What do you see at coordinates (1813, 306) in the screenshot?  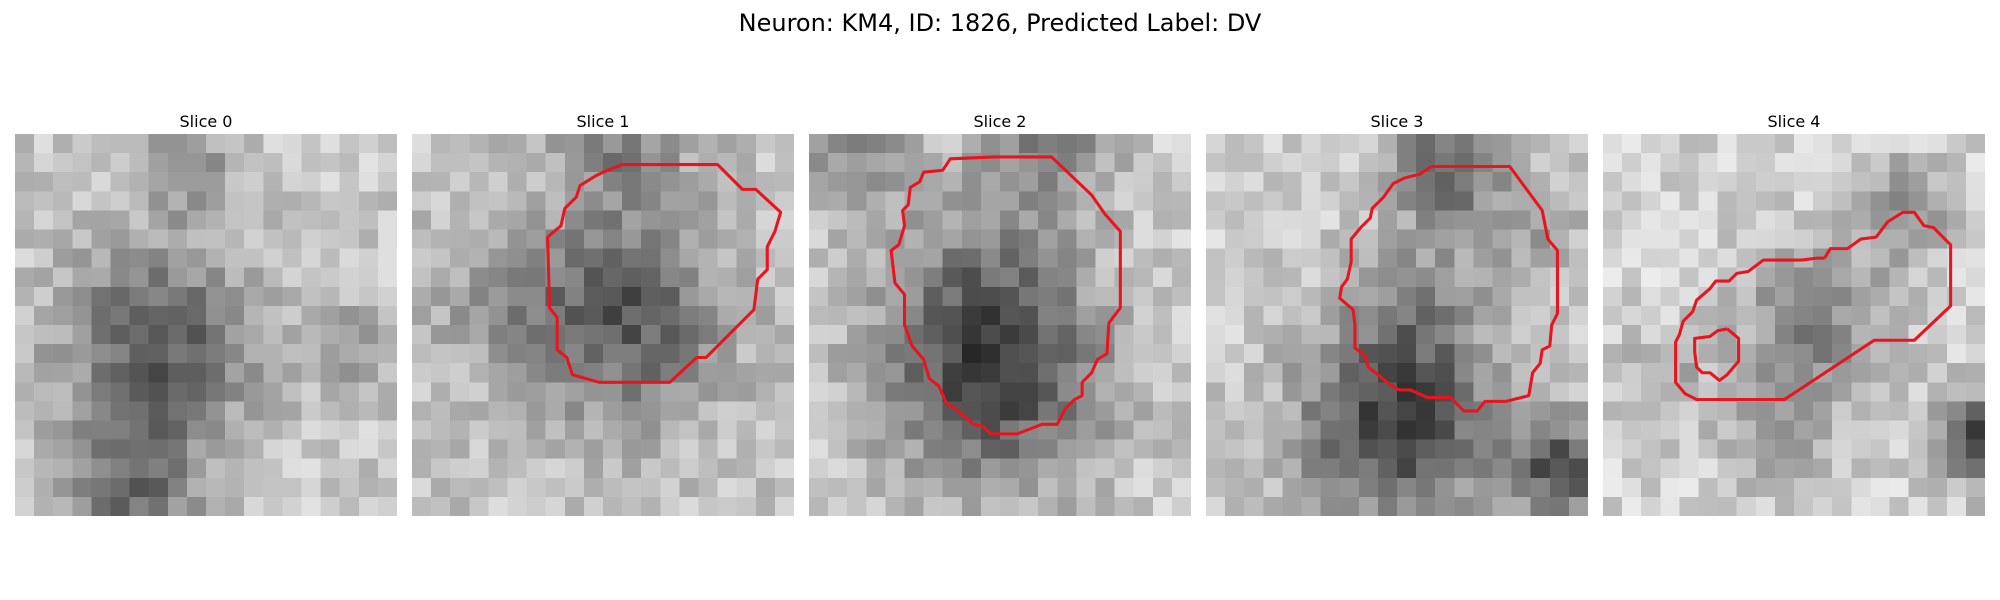 I see `segmentation-contour` at bounding box center [1813, 306].